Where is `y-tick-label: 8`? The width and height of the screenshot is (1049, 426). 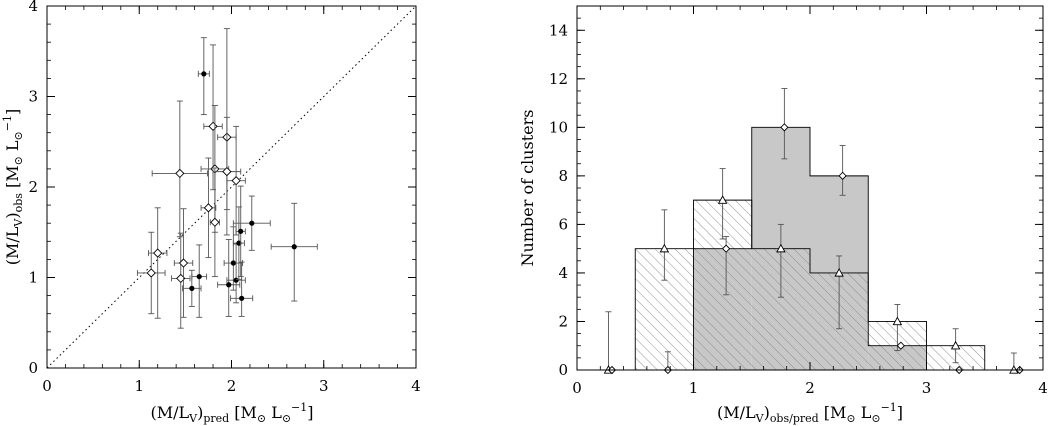
y-tick-label: 8 is located at coordinates (563, 176).